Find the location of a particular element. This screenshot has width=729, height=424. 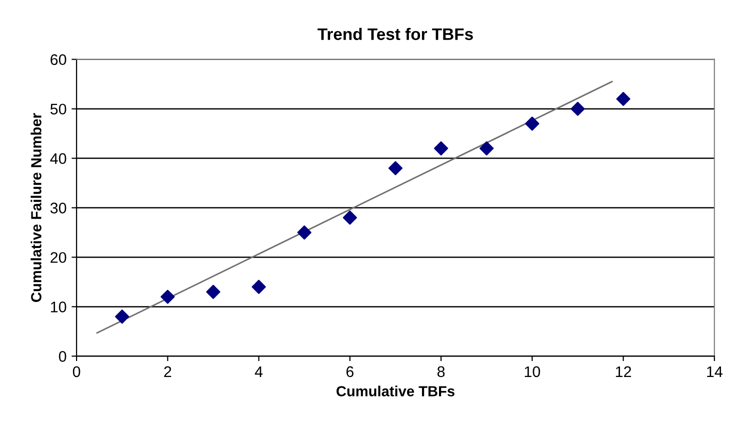

chart-title: Trend Test for TBFs is located at coordinates (395, 34).